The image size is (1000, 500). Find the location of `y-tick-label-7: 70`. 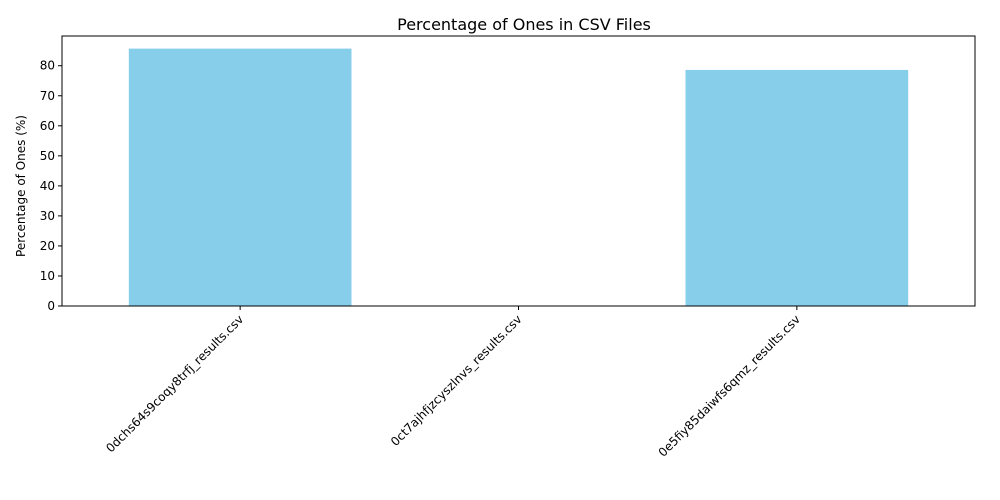

y-tick-label-7: 70 is located at coordinates (47, 96).